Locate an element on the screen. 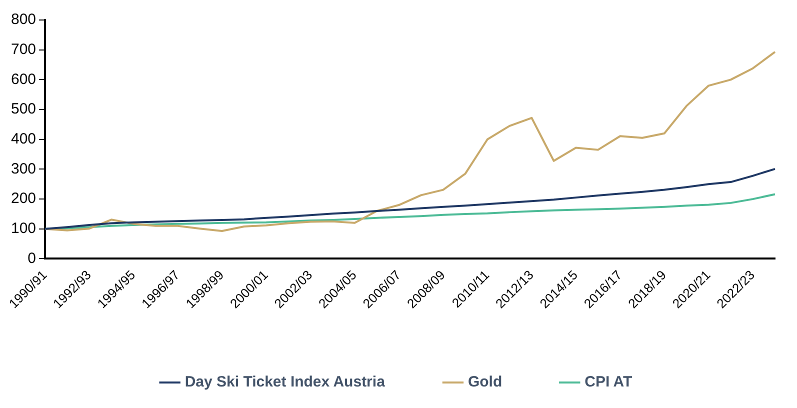 Image resolution: width=797 pixels, height=408 pixels. y-tick-label: 300 is located at coordinates (23, 169).